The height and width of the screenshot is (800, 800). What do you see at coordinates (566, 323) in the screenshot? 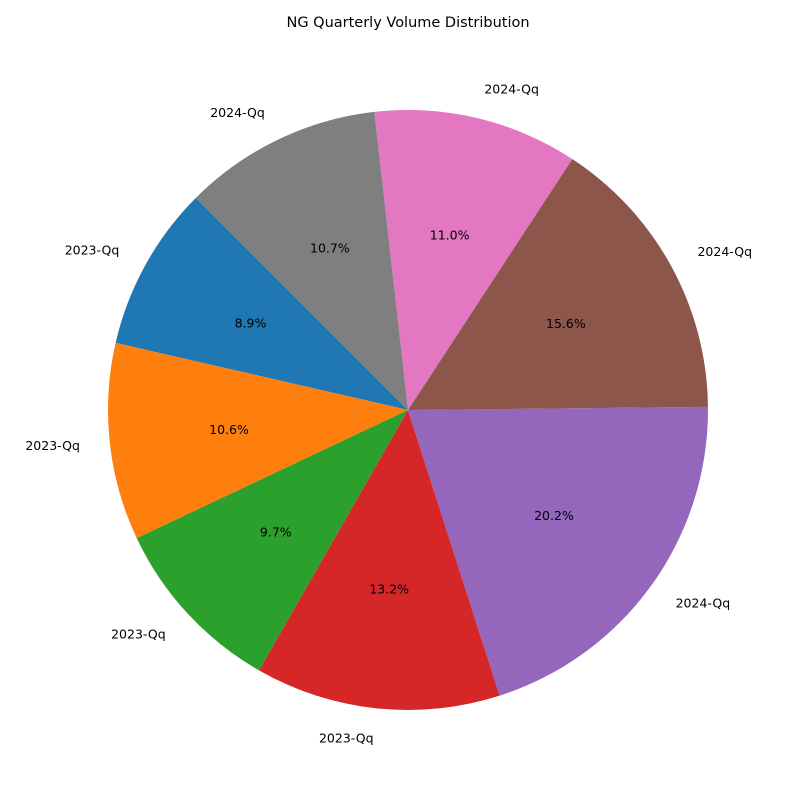
I see `pie-slice-percent-6: 15.6%` at bounding box center [566, 323].